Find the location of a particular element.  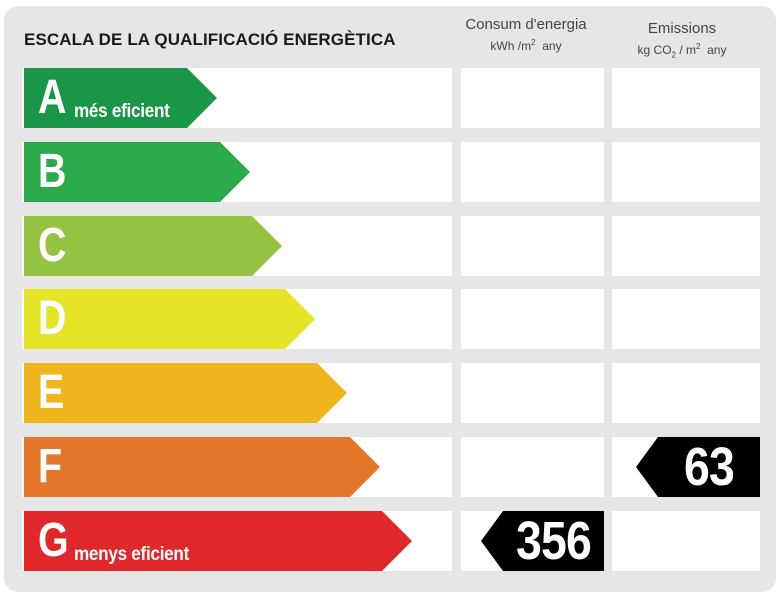

energy-column-header: Consum d'energia kWh /m2 any is located at coordinates (526, 35).